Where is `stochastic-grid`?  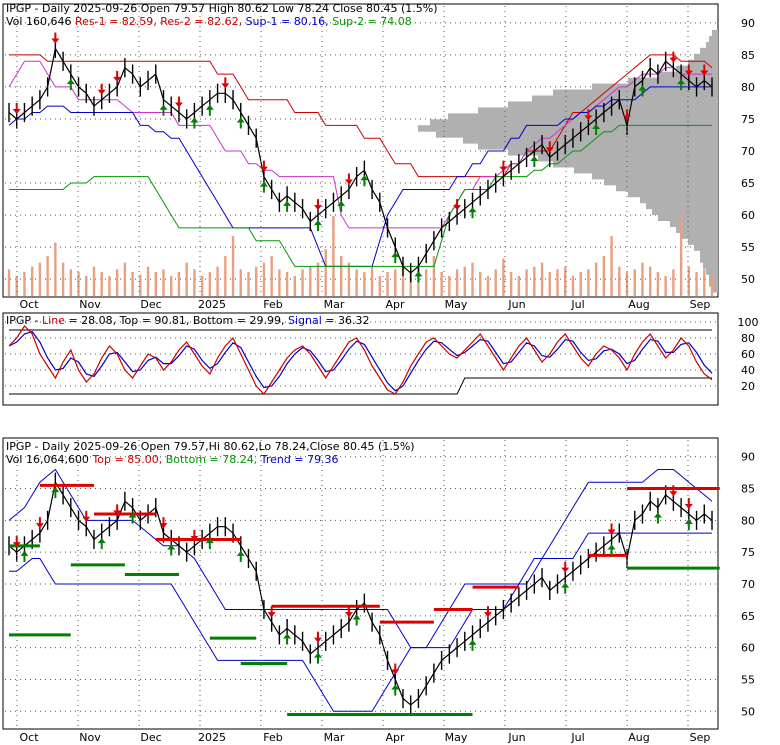 stochastic-grid is located at coordinates (360, 354).